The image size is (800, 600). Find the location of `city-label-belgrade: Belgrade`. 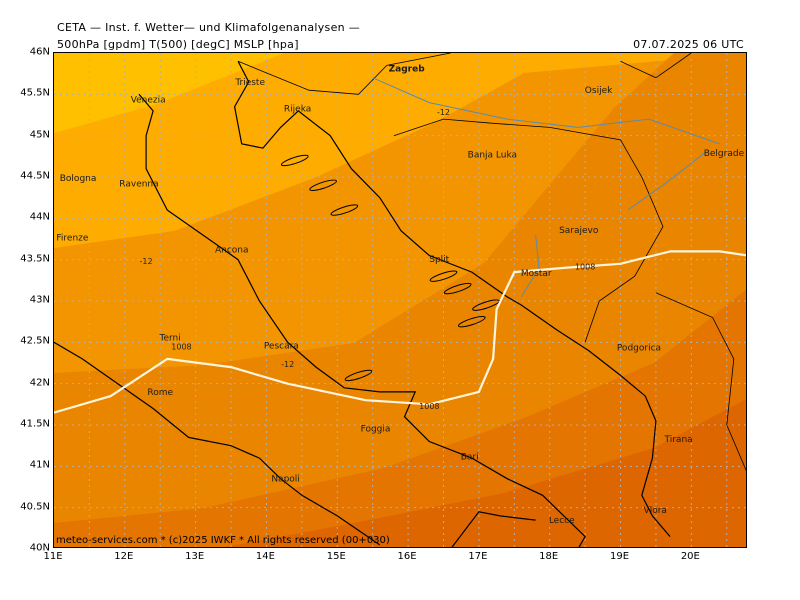

city-label-belgrade: Belgrade is located at coordinates (724, 154).